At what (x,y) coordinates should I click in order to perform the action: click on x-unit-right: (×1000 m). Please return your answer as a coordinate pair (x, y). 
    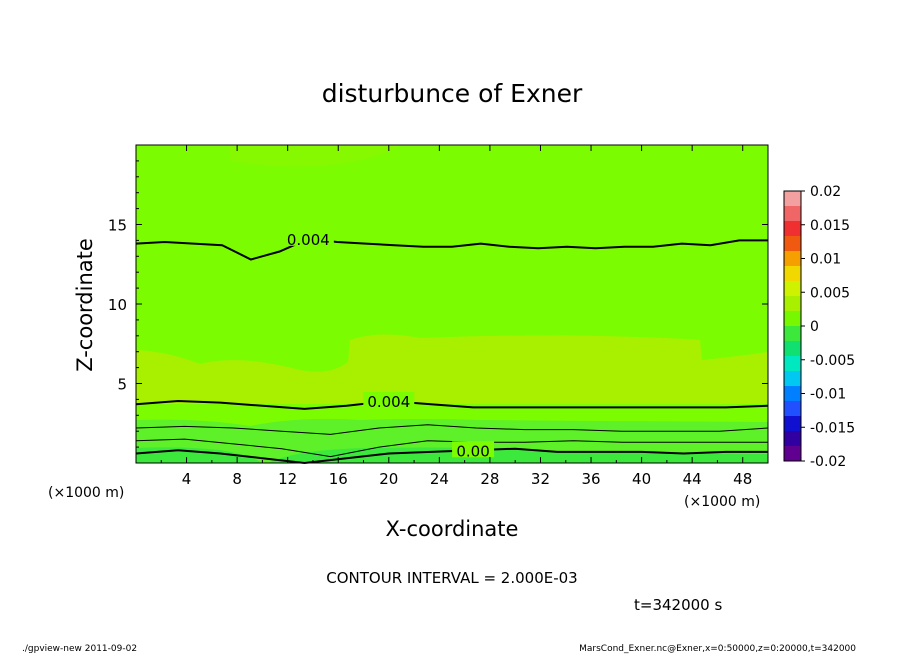
    Looking at the image, I should click on (722, 502).